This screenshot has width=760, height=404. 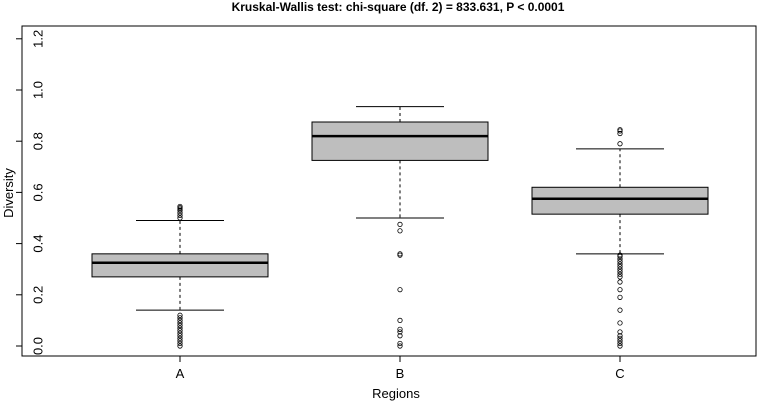 I want to click on y-tick-label-5: 1.0, so click(x=38, y=90).